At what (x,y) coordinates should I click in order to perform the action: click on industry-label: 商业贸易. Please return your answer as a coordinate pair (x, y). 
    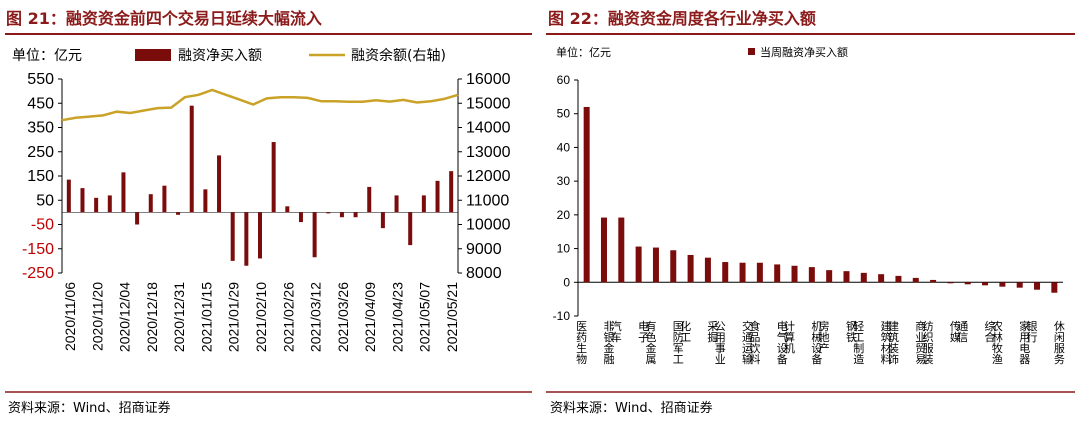
    Looking at the image, I should click on (920, 342).